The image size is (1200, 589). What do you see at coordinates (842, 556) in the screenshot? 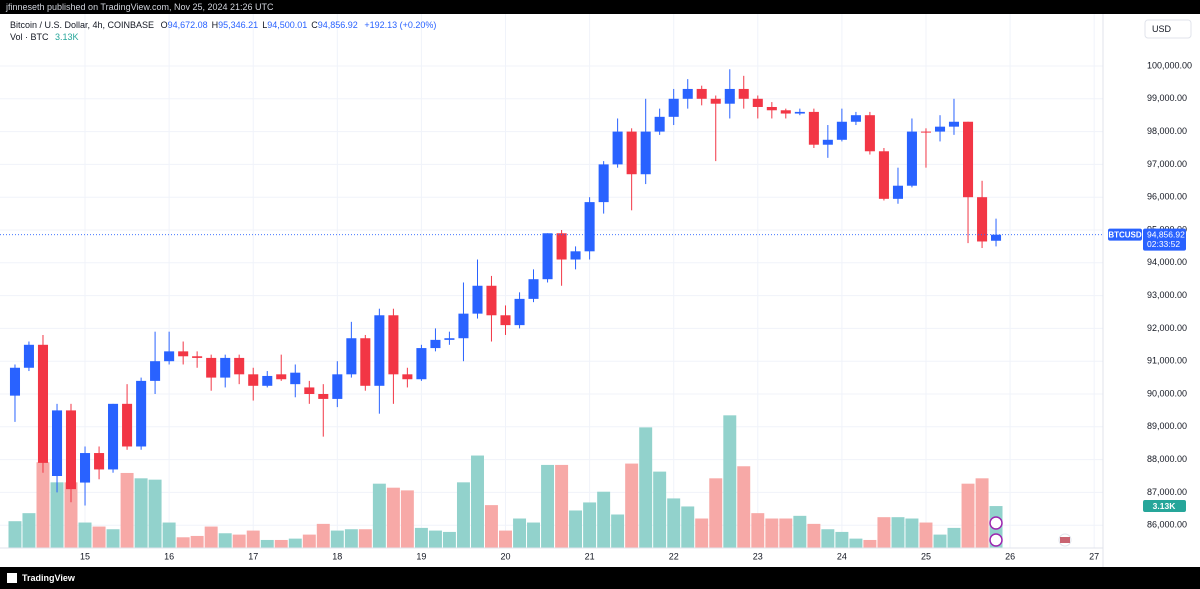
I see `x-tick-label: 24` at bounding box center [842, 556].